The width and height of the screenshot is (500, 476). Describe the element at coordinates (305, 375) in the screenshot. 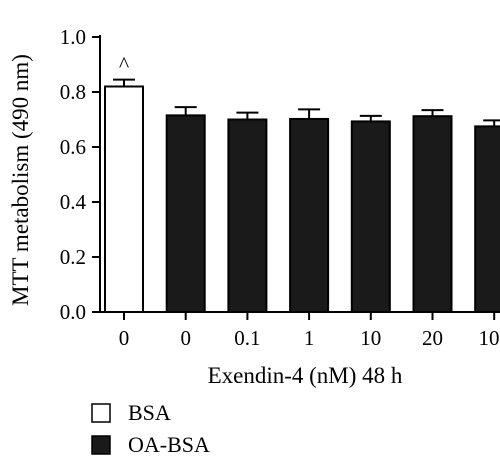

I see `x-axis-title: Exendin-4 (nM) 48 h` at that location.